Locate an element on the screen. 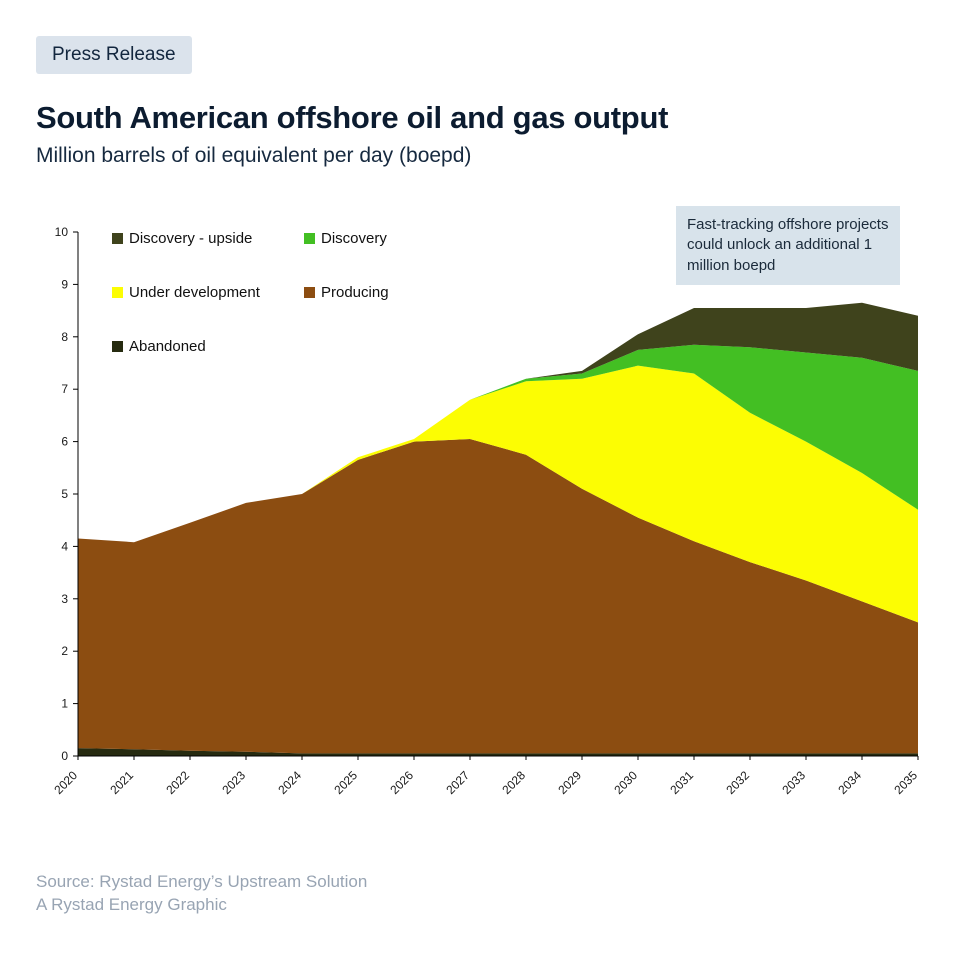  y-axis-label: 6 is located at coordinates (64, 442).